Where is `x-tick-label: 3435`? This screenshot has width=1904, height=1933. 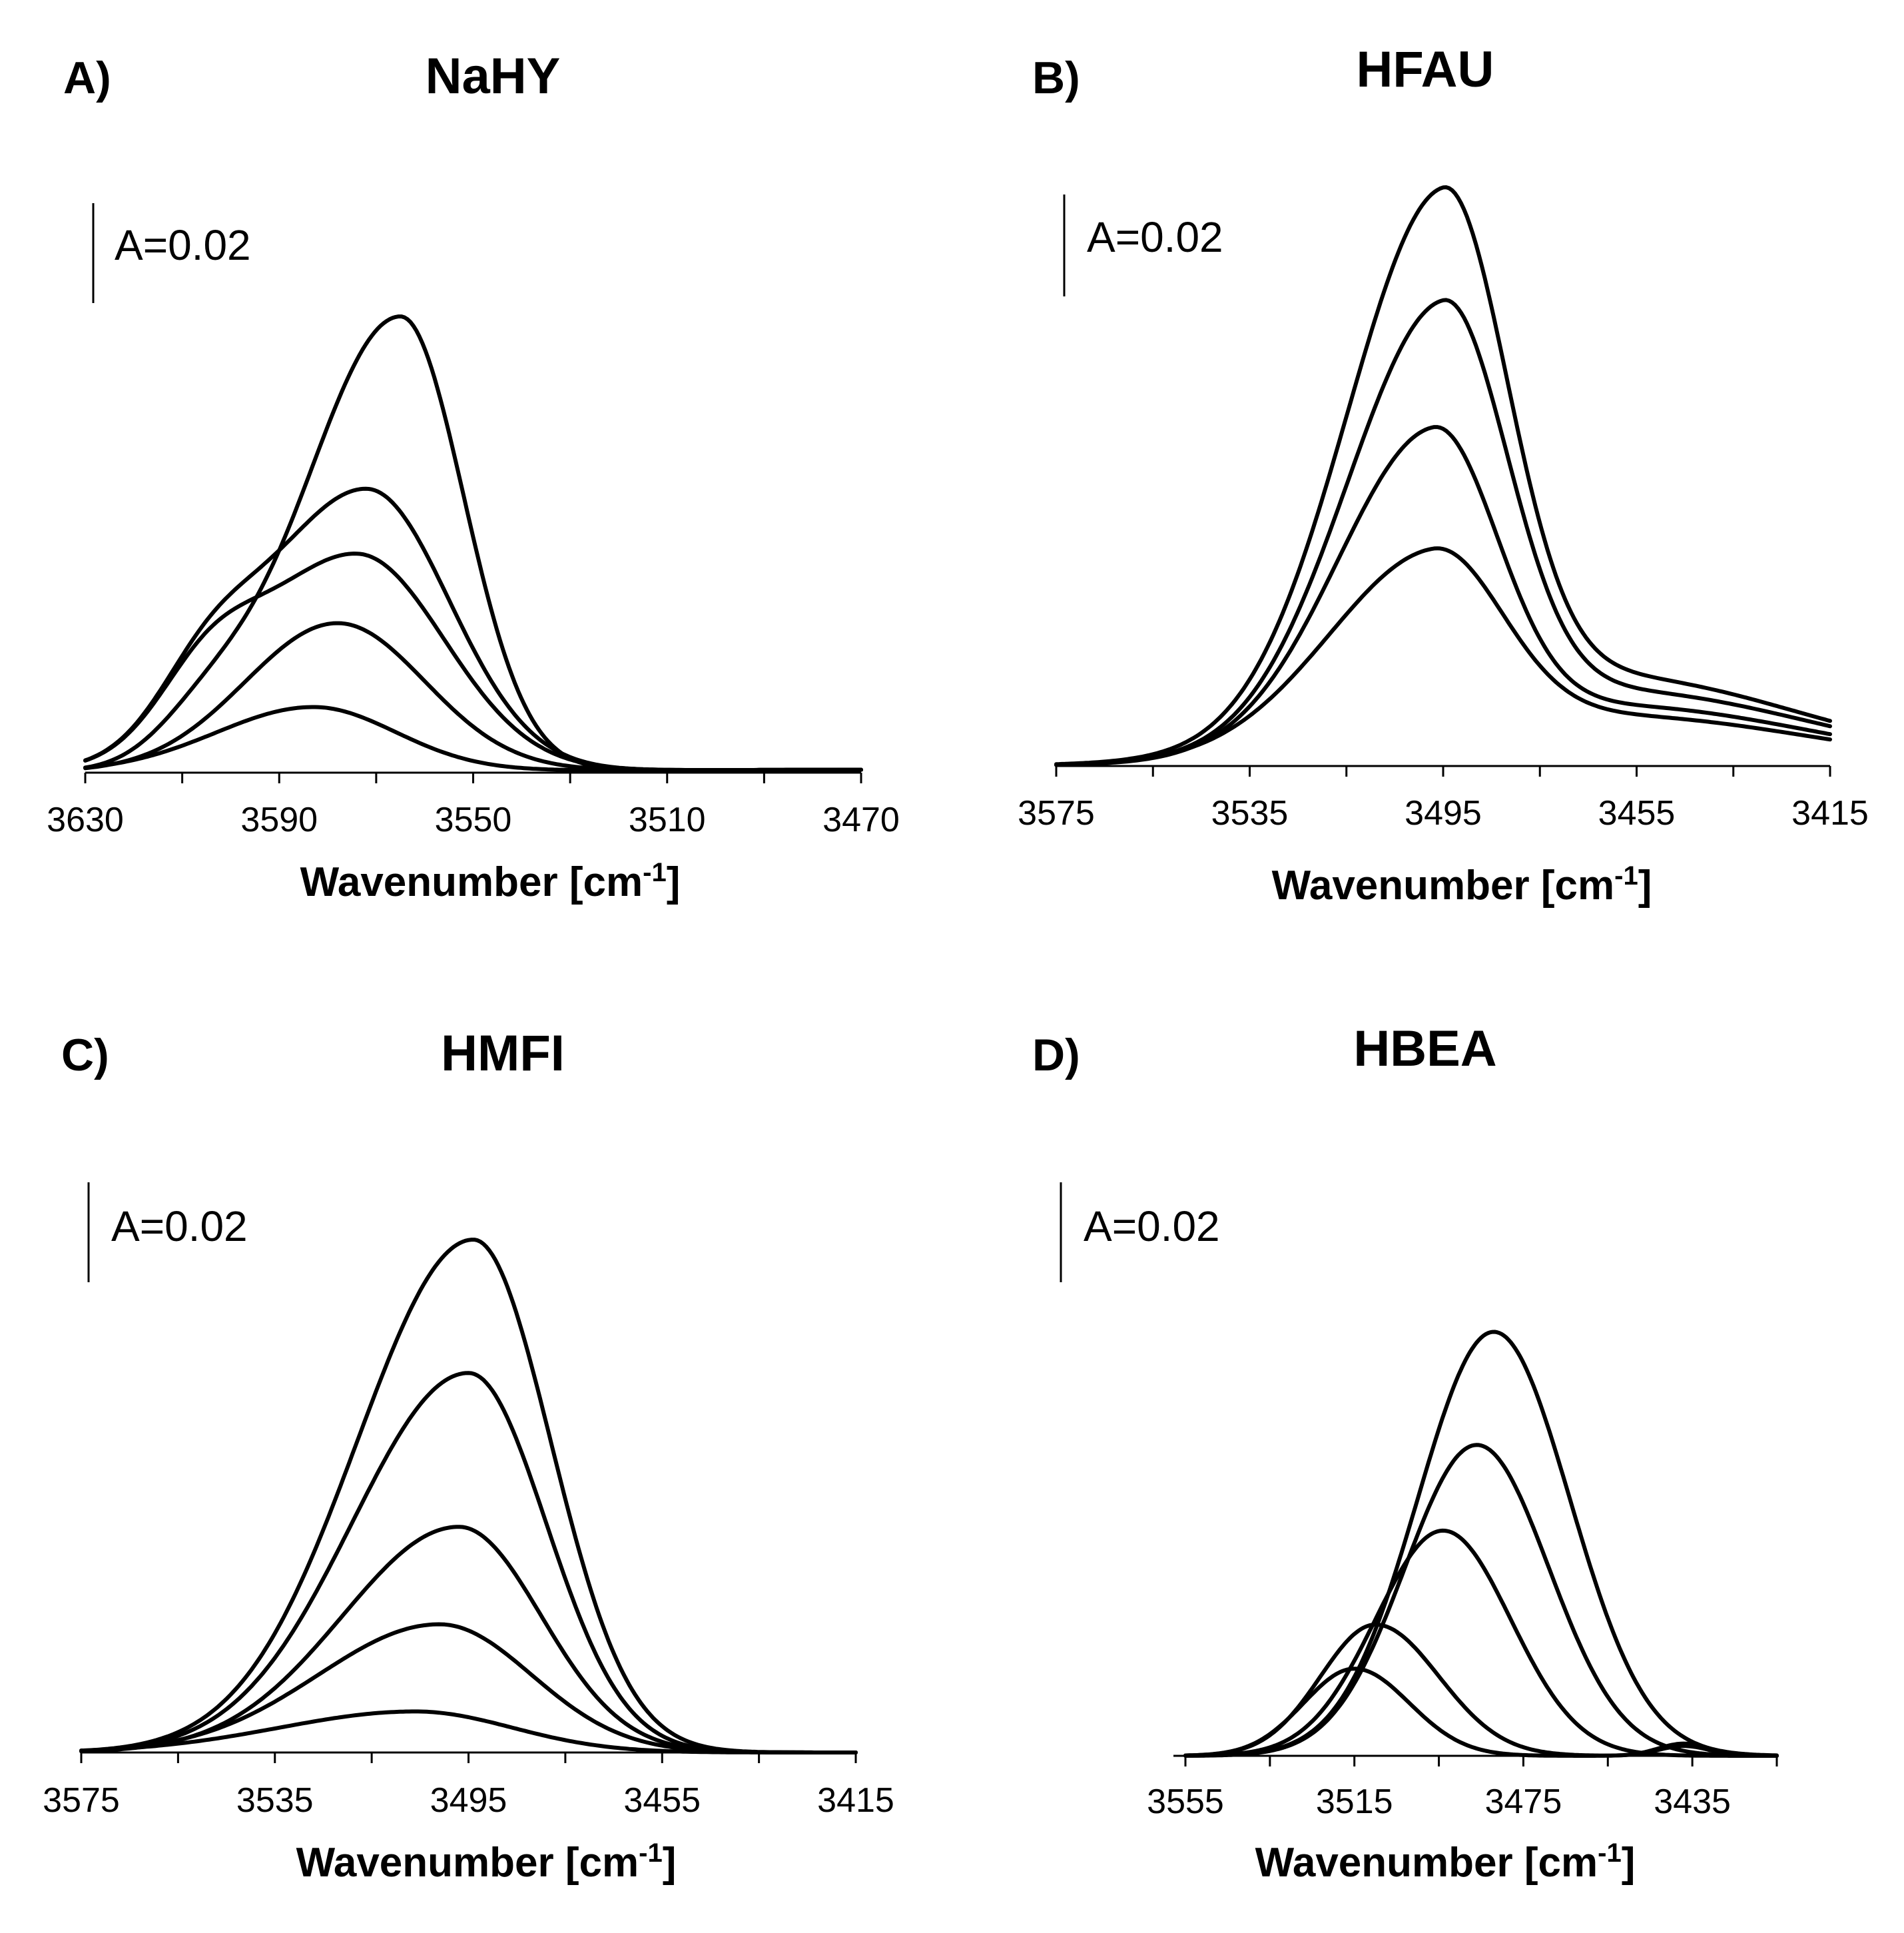
x-tick-label: 3435 is located at coordinates (1693, 1801).